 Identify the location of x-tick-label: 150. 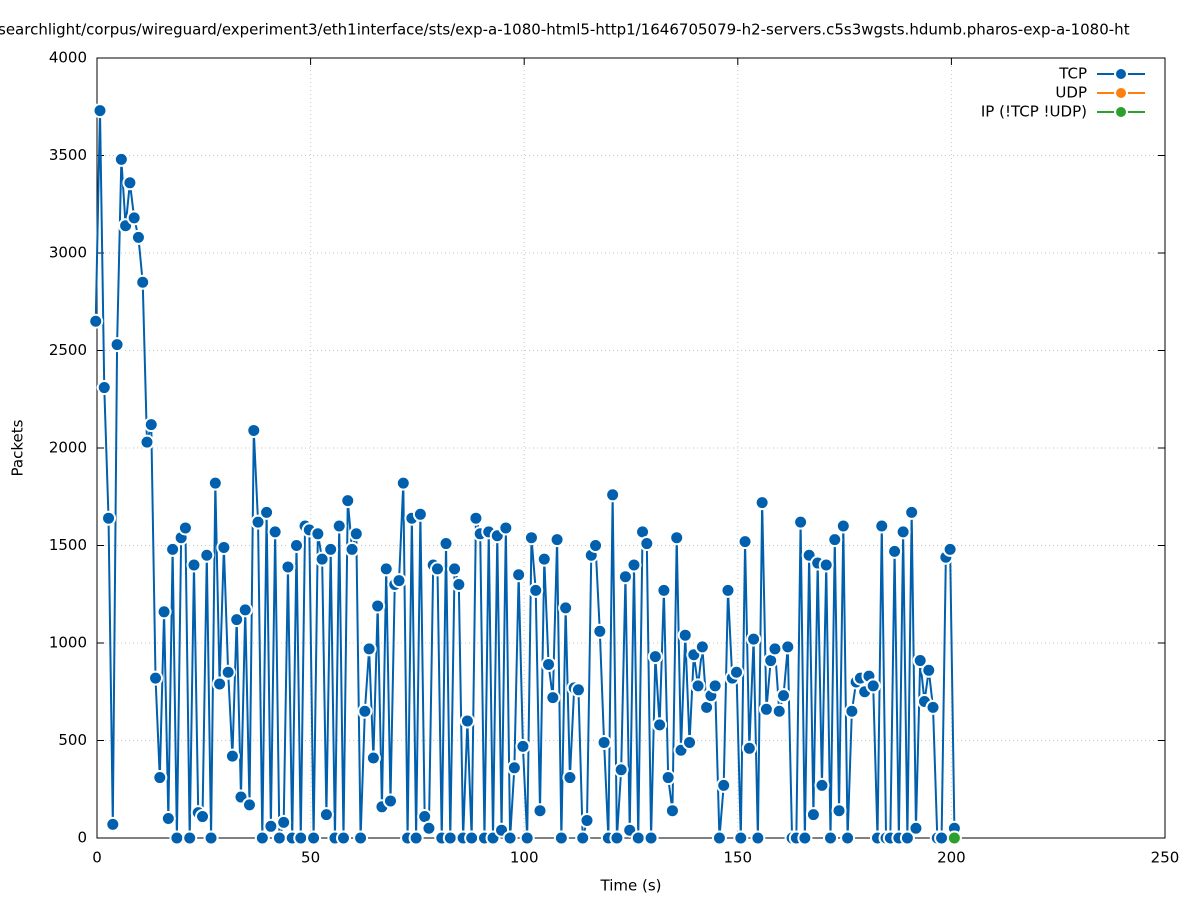
(737, 858).